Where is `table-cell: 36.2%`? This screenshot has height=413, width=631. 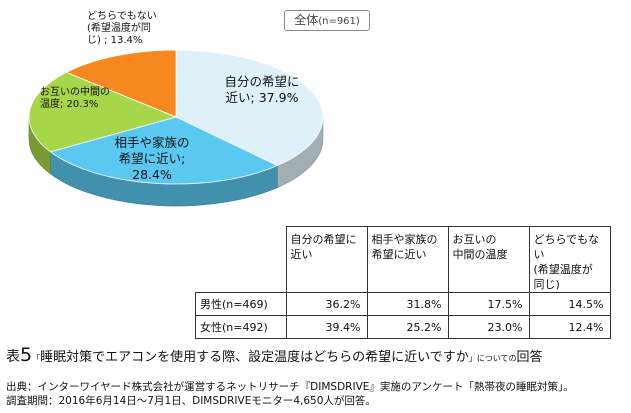
table-cell: 36.2% is located at coordinates (326, 304).